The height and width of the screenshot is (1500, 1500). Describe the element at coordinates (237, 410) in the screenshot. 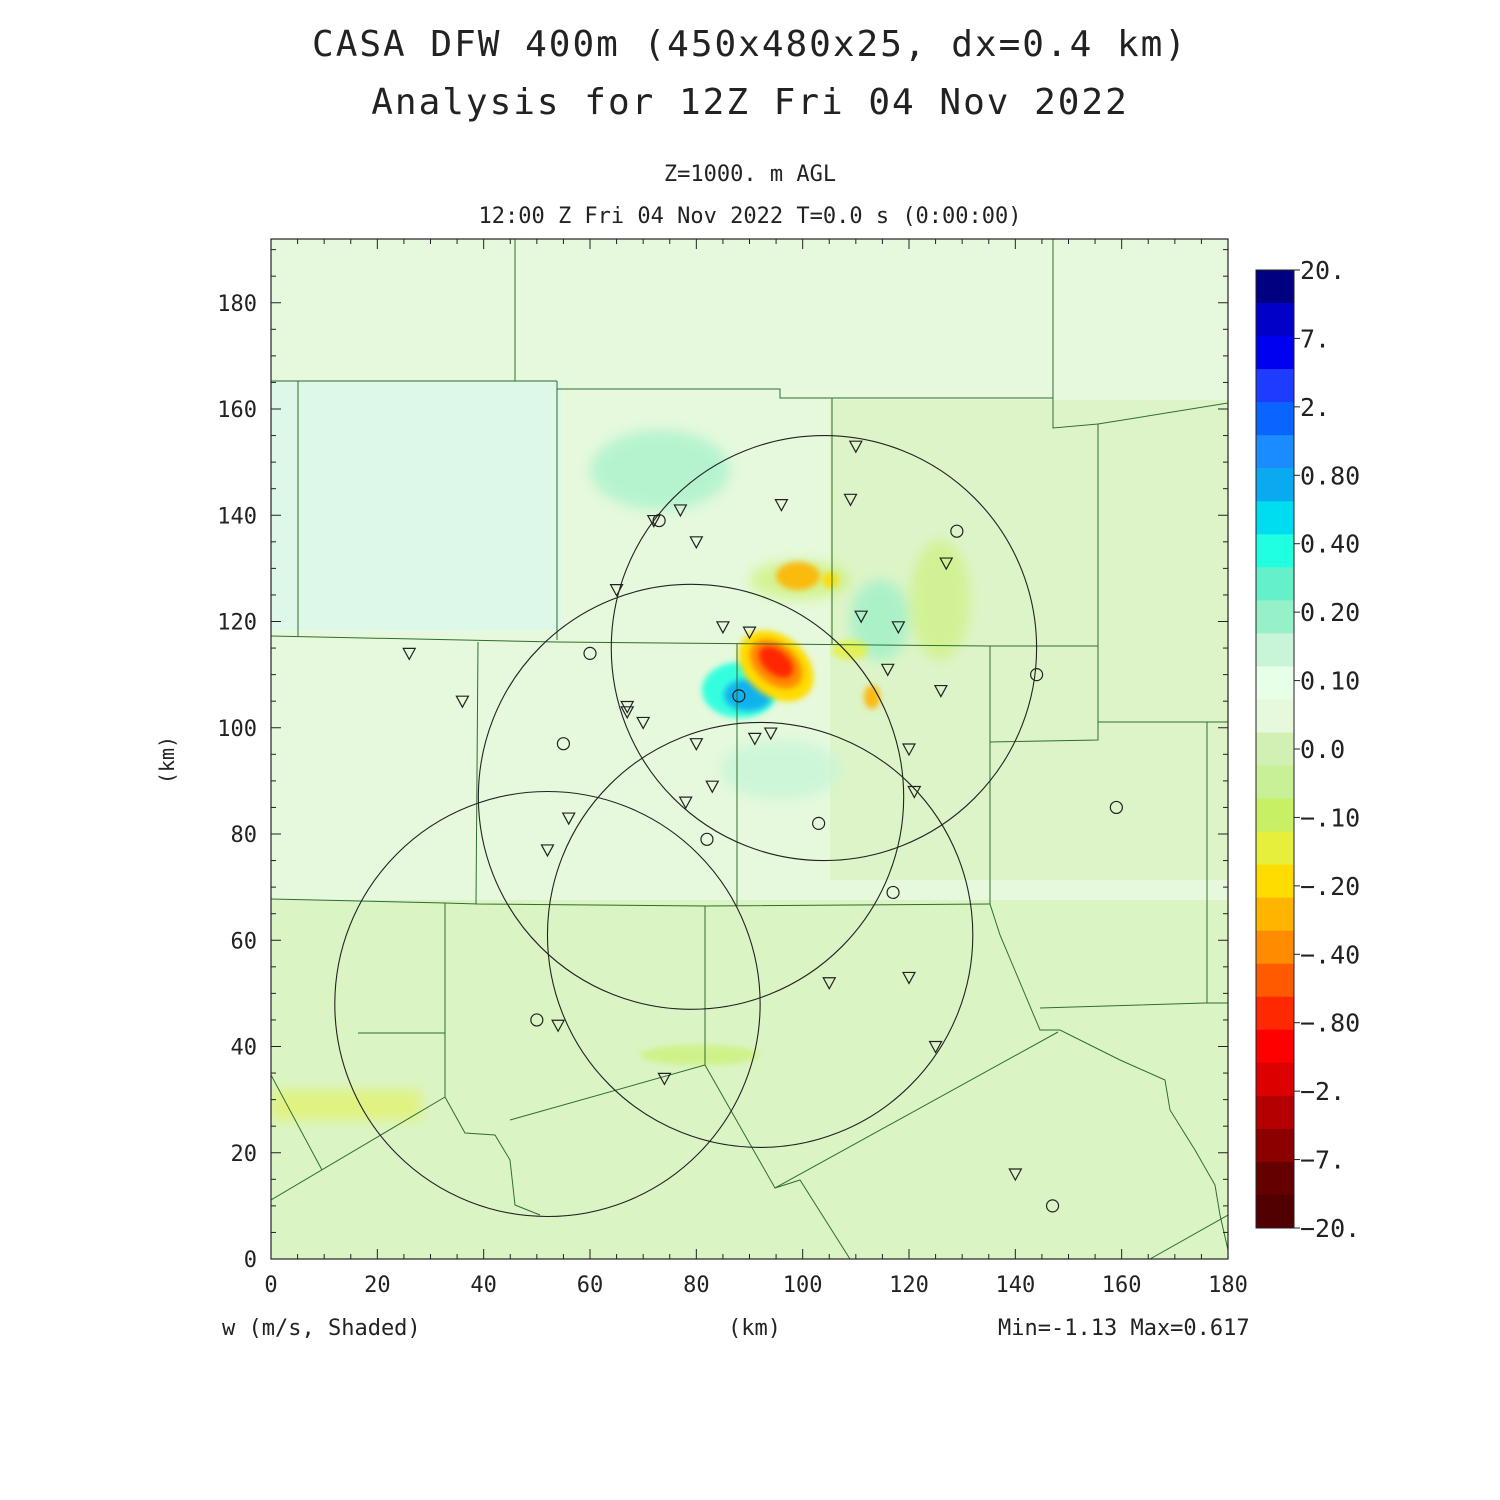

I see `y-tick-label: 160` at that location.